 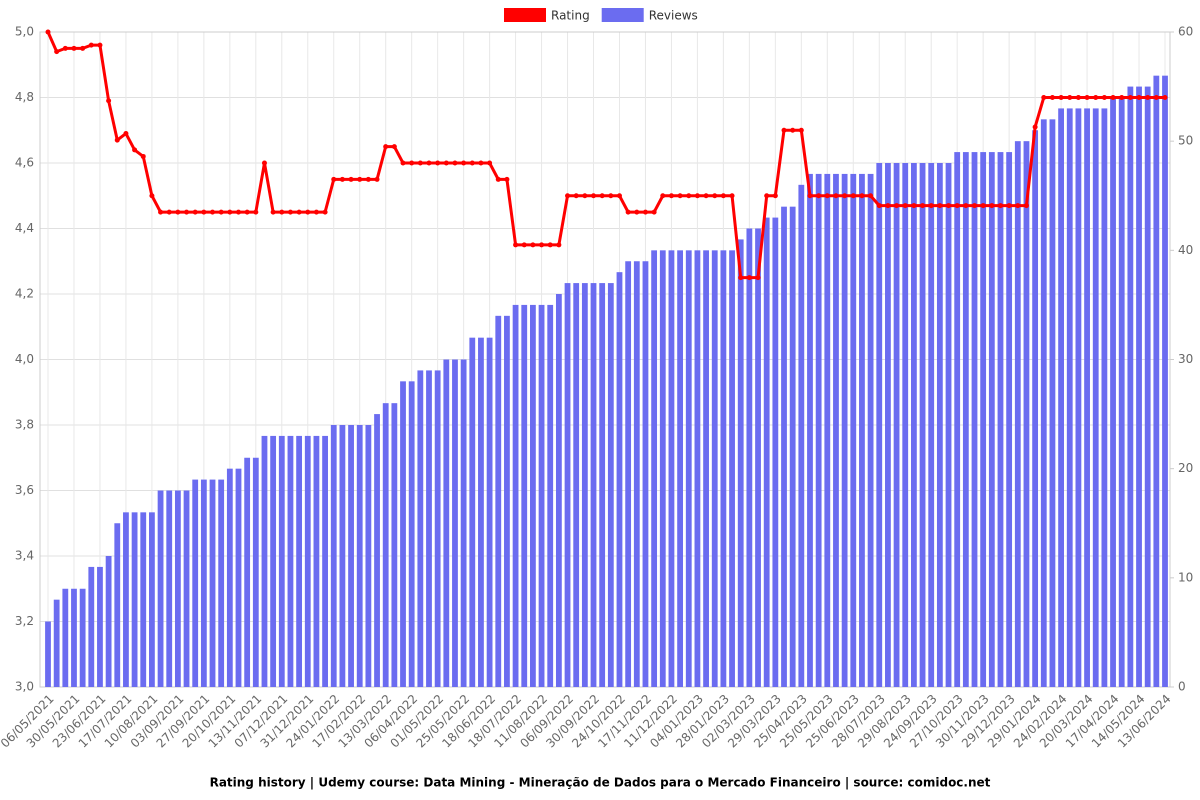 What do you see at coordinates (24, 32) in the screenshot?
I see `y-tick-label: 5,0` at bounding box center [24, 32].